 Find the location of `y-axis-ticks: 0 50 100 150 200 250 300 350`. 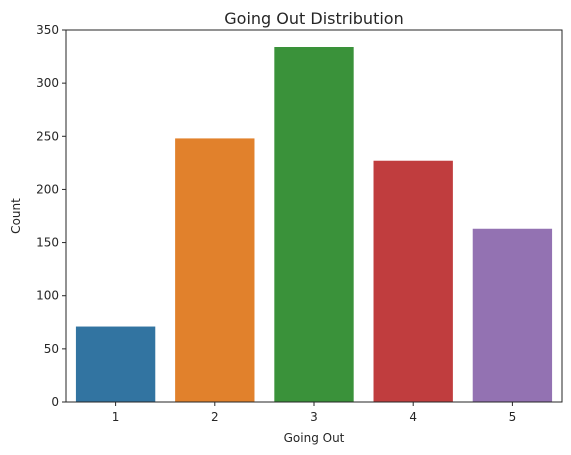

y-axis-ticks: 0 50 100 150 200 250 300 350 is located at coordinates (51, 216).